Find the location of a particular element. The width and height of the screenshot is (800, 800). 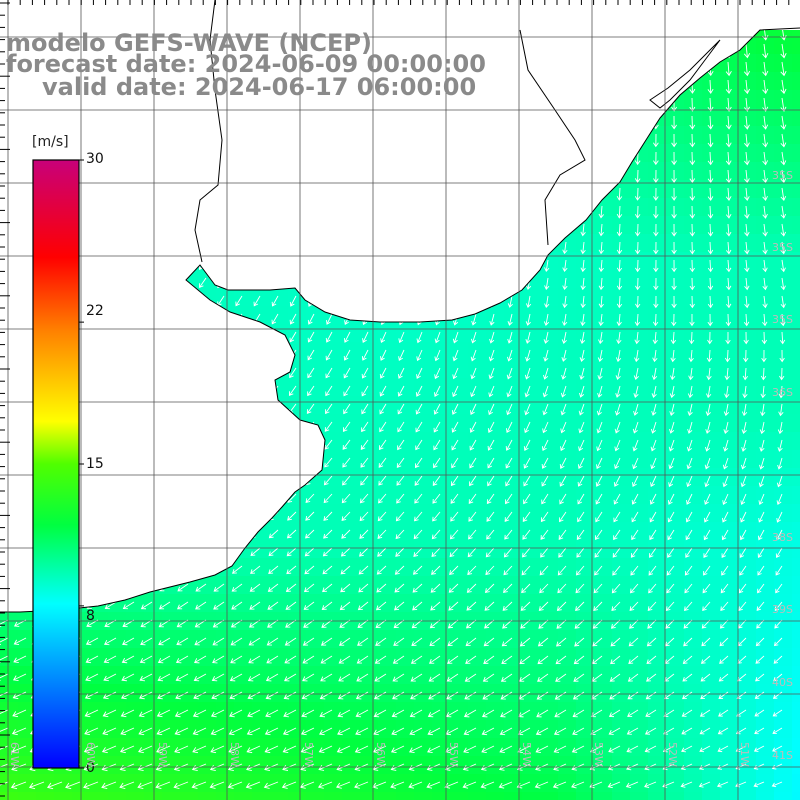

colorbar-tick-30: 30 is located at coordinates (95, 159).